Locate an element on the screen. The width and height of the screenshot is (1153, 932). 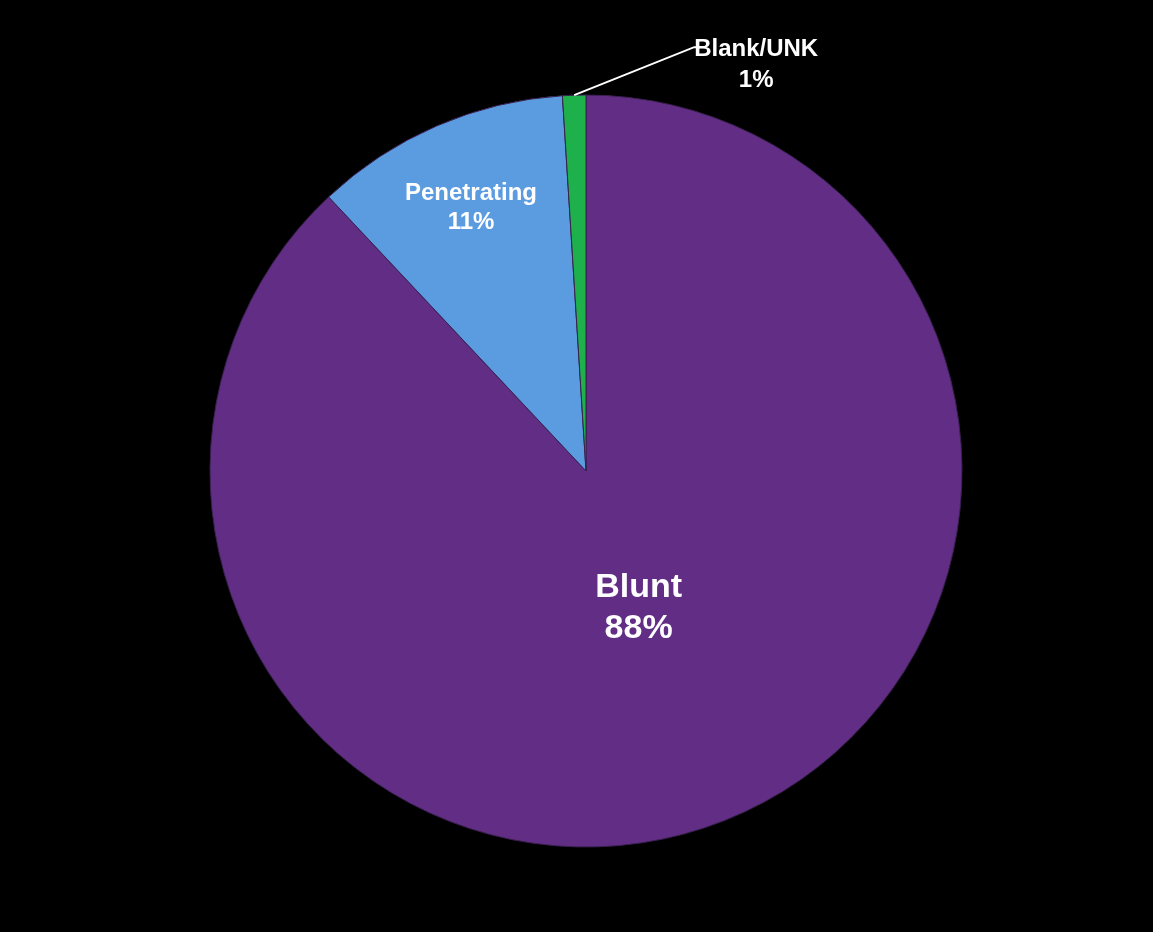
slice-label: Blunt is located at coordinates (639, 585).